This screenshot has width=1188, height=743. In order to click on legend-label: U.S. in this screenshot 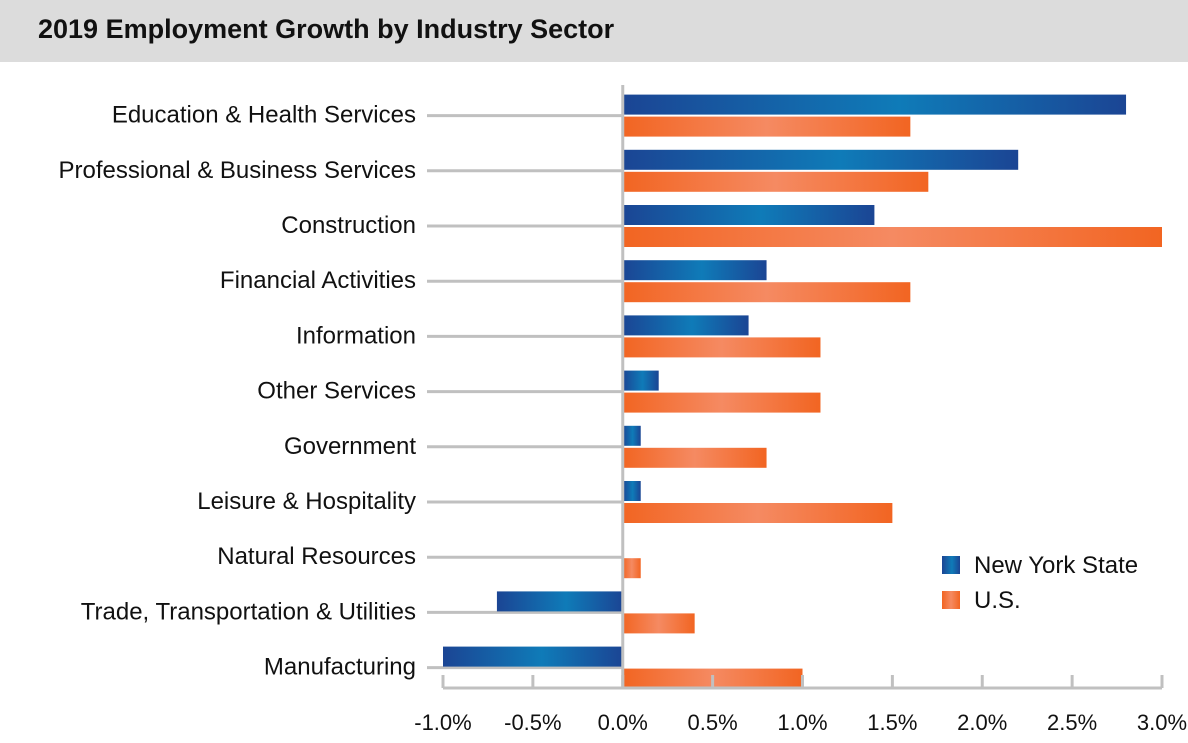, I will do `click(997, 600)`.